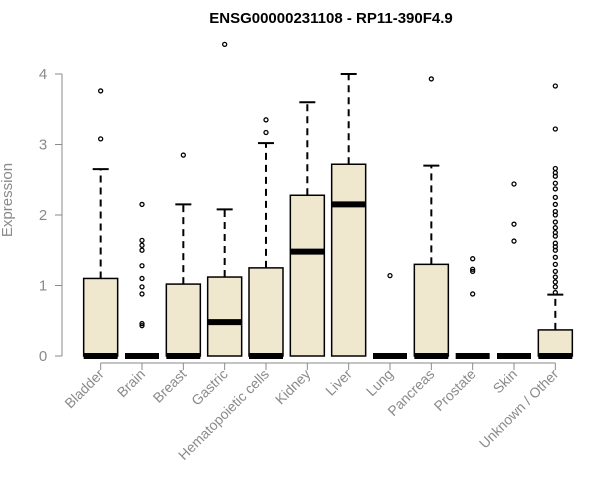 The height and width of the screenshot is (500, 600). What do you see at coordinates (379, 382) in the screenshot?
I see `x-tick-label: Lung` at bounding box center [379, 382].